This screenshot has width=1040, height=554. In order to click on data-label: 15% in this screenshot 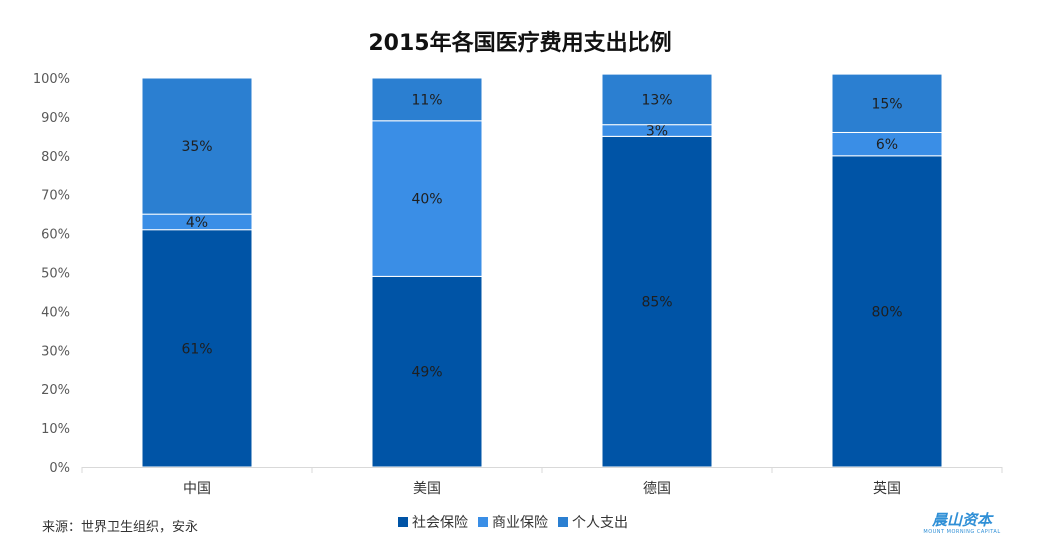, I will do `click(886, 104)`.